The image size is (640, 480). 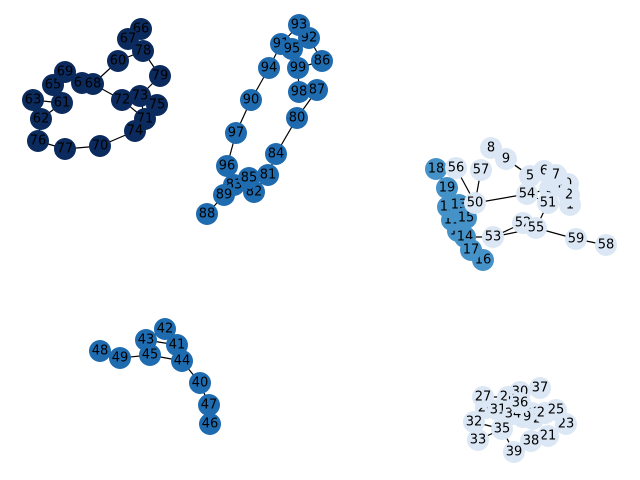 What do you see at coordinates (471, 250) in the screenshot?
I see `node-label-17: 17` at bounding box center [471, 250].